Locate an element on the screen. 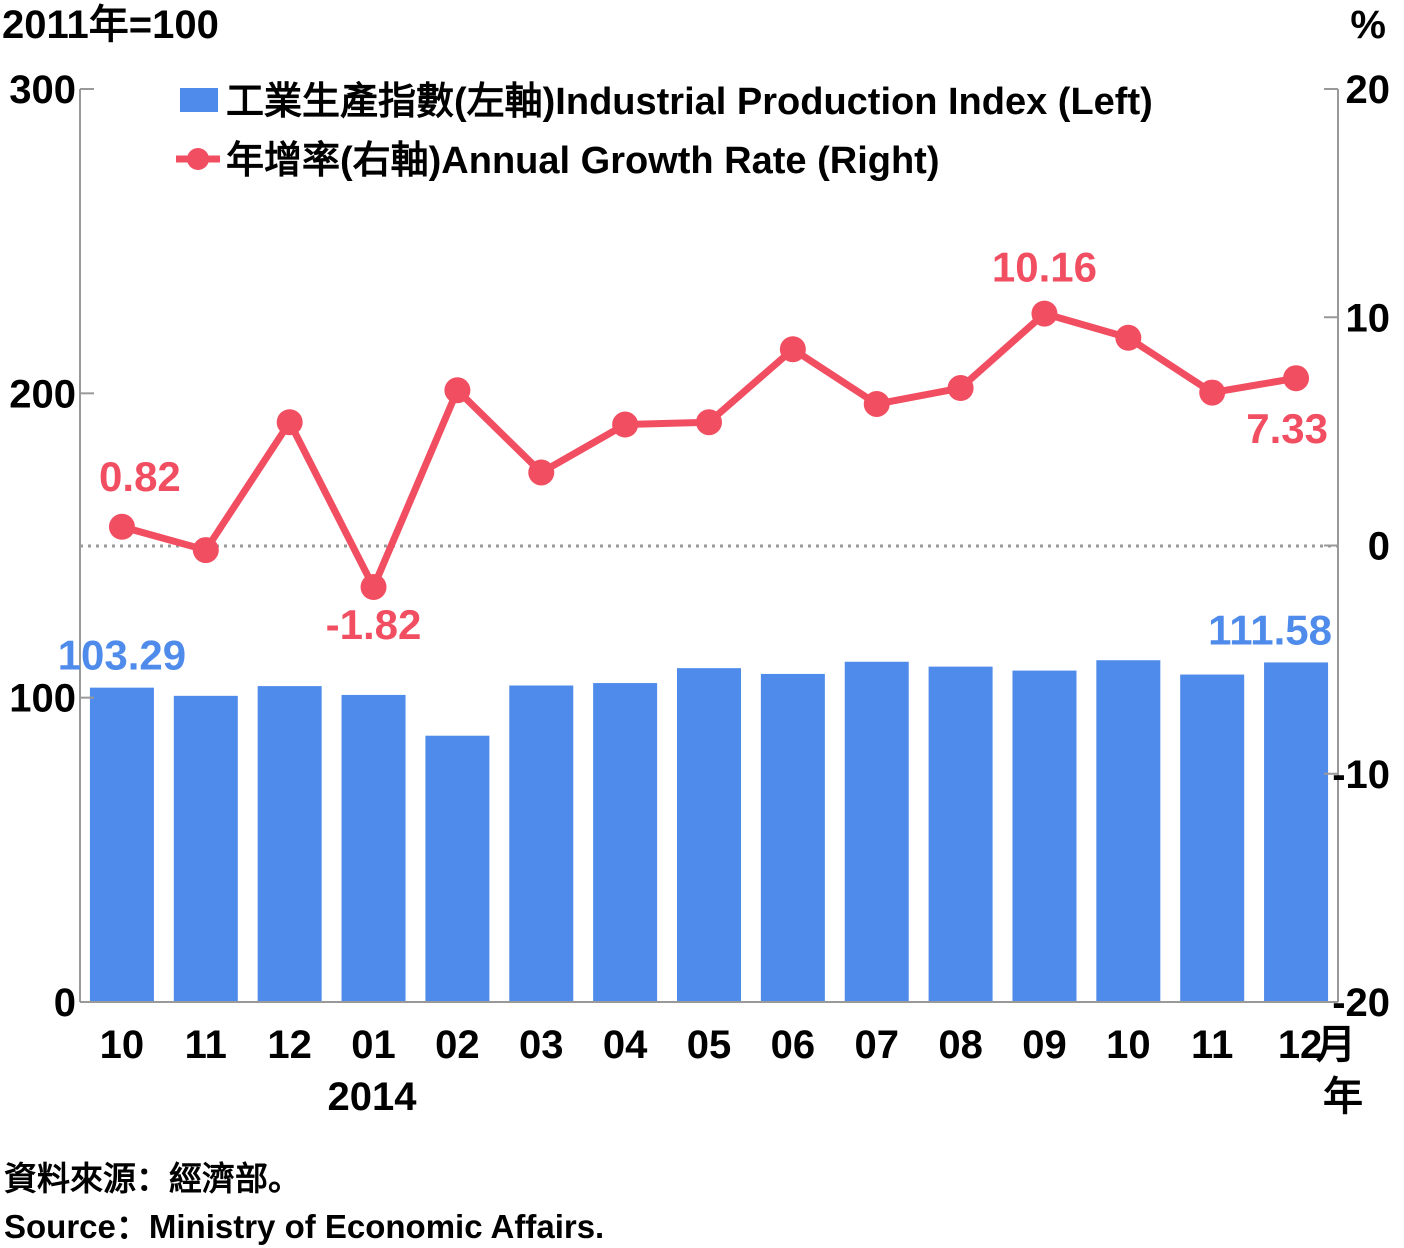 The image size is (1404, 1248). x-axis-labels: 10 11 12 01 02 03 04 05 06 07 08 09 10 11 12 is located at coordinates (711, 1045).